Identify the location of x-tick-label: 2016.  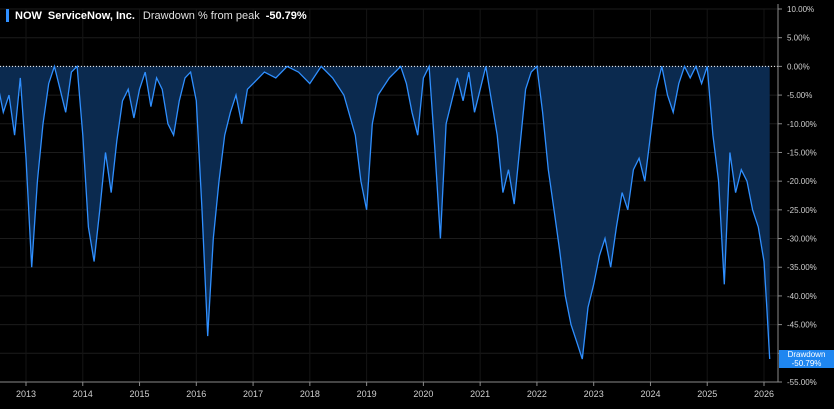
(196, 394).